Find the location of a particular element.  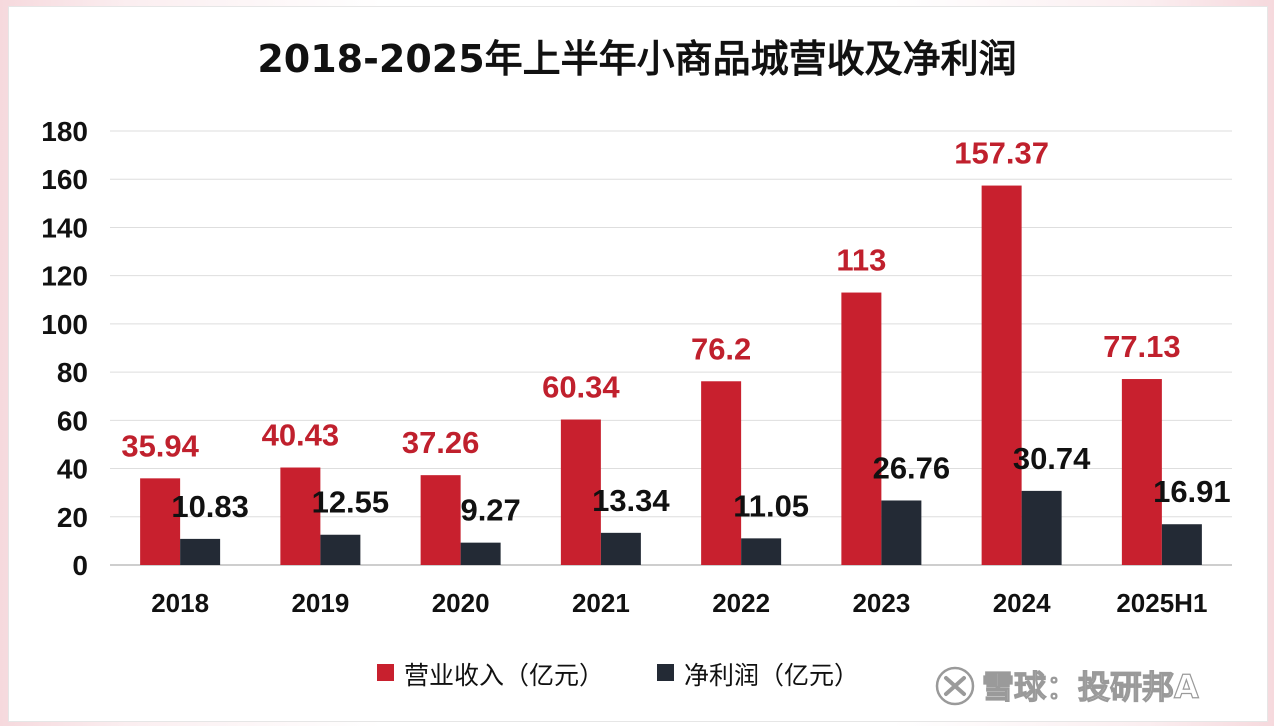

data-label-net-profit: 30.74 is located at coordinates (1052, 458).